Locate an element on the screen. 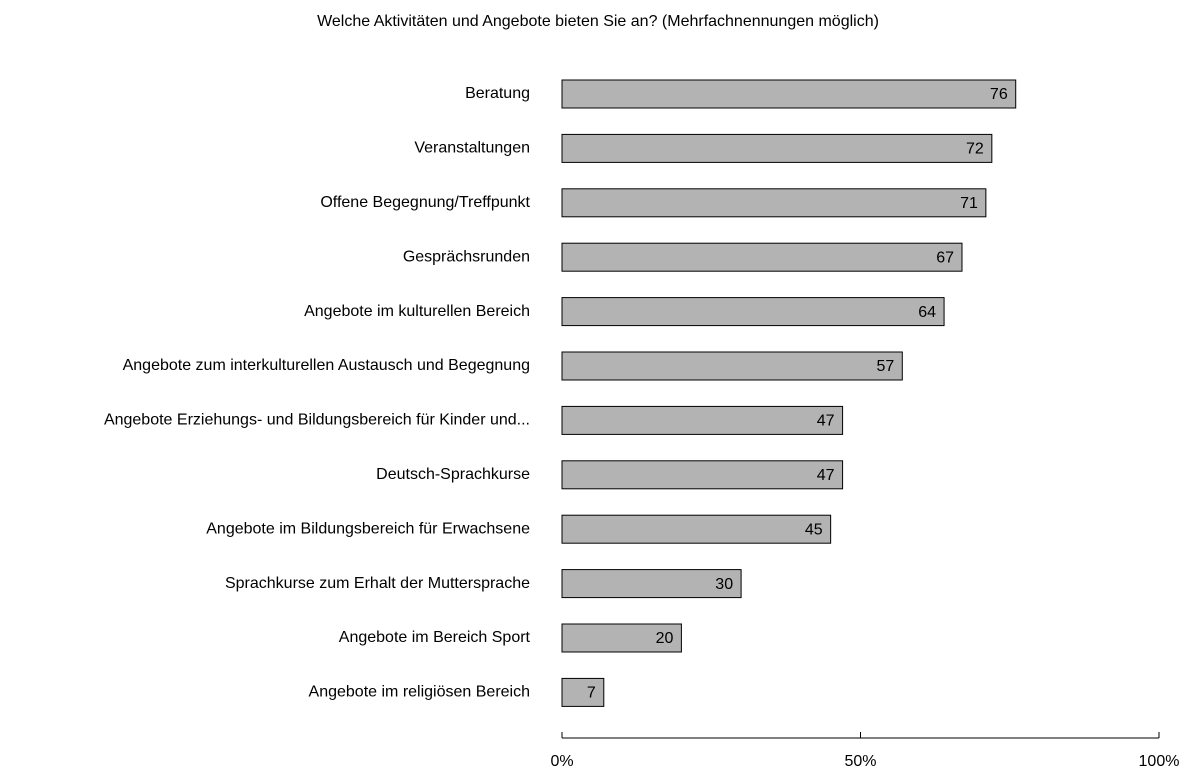 The height and width of the screenshot is (774, 1199). data-label: 45 is located at coordinates (814, 529).